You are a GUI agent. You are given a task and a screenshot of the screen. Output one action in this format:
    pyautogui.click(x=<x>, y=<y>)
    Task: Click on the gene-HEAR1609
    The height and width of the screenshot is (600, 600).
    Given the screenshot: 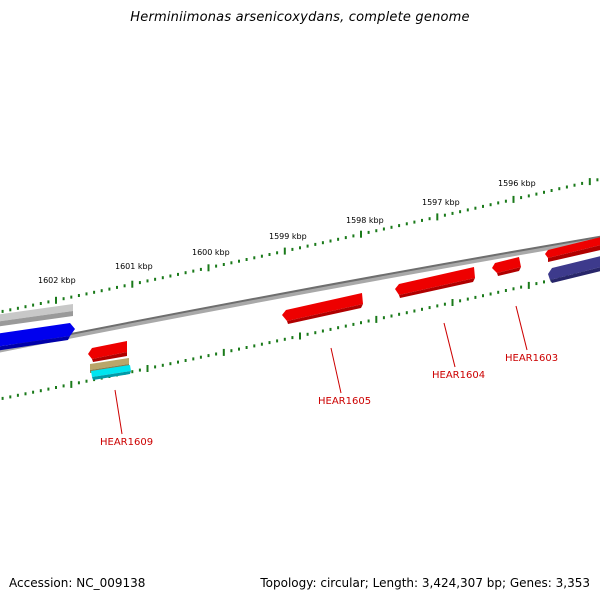 What is the action you would take?
    pyautogui.click(x=107, y=351)
    